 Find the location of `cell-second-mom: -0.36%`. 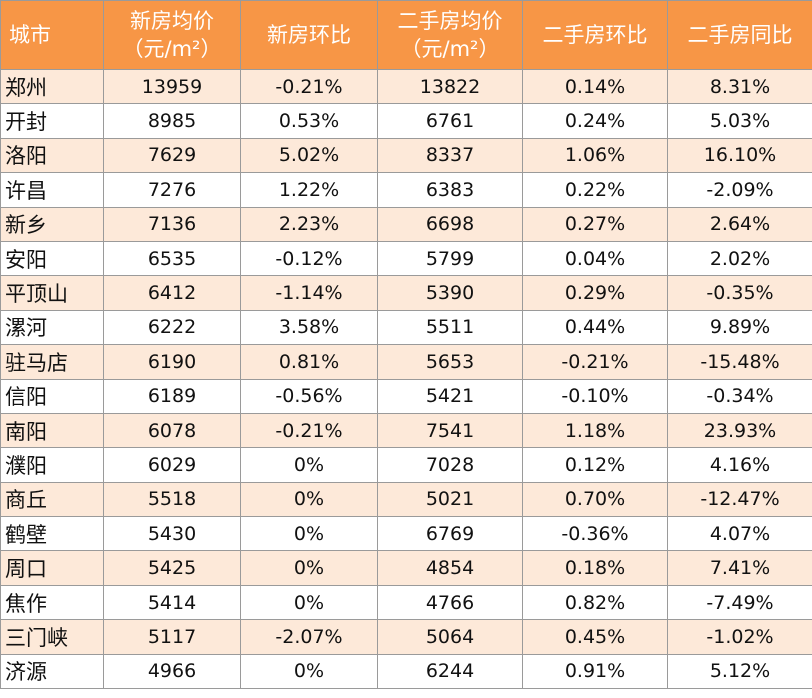

cell-second-mom: -0.36% is located at coordinates (595, 534).